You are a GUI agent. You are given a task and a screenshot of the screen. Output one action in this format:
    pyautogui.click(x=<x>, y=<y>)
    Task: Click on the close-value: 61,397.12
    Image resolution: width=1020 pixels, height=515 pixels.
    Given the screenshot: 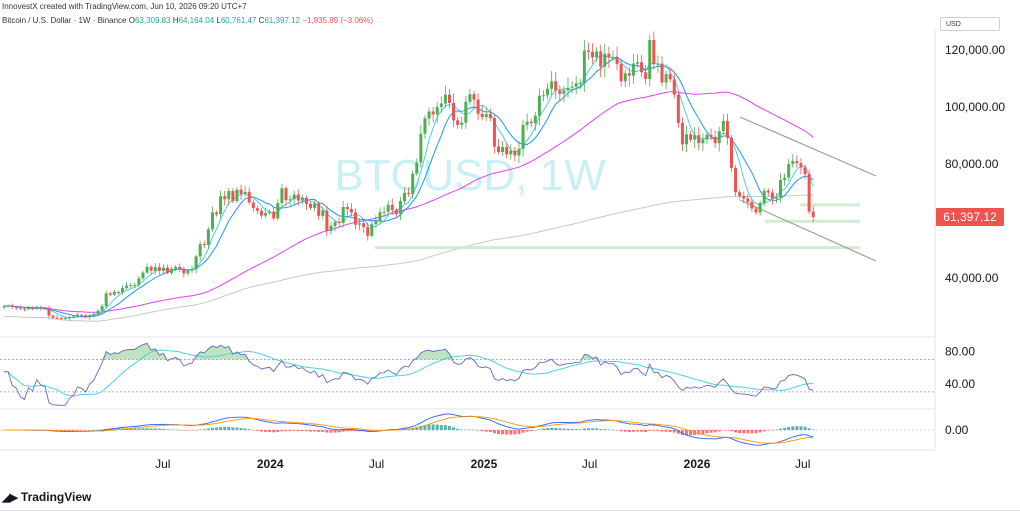 What is the action you would take?
    pyautogui.click(x=282, y=20)
    